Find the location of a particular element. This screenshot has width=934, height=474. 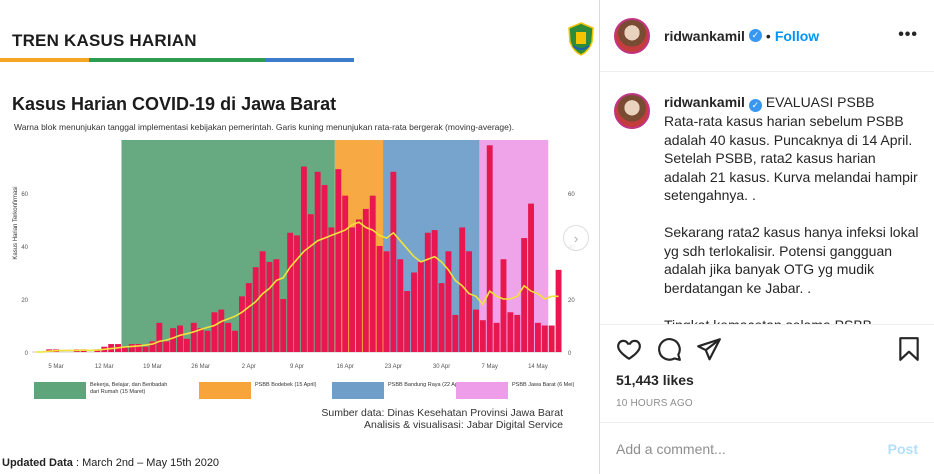

comment-input is located at coordinates (752, 448).